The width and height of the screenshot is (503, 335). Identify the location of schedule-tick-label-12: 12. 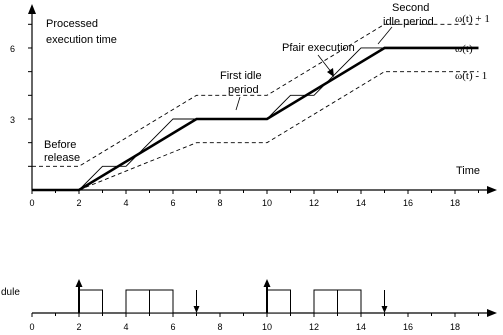
(314, 327).